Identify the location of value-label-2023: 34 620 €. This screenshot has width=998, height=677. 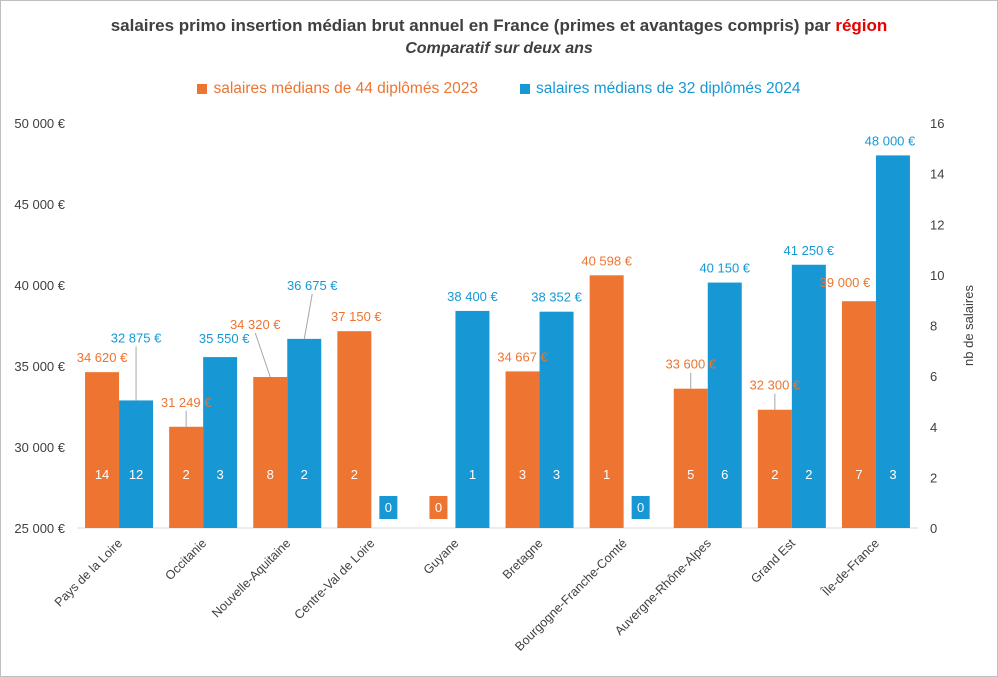
(102, 357).